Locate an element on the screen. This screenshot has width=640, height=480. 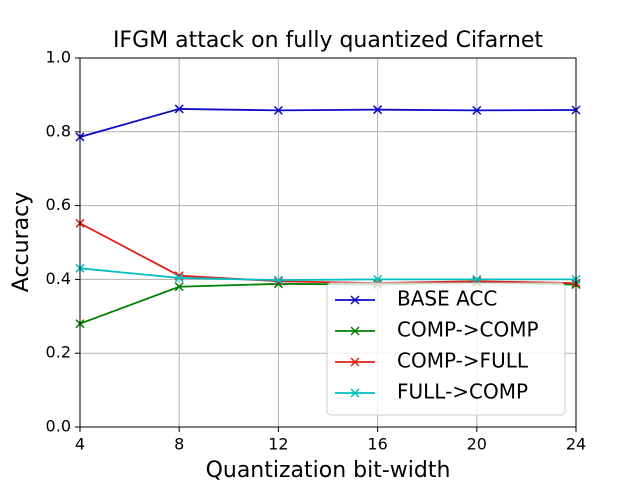
legend-label: BASE ACC is located at coordinates (447, 299).